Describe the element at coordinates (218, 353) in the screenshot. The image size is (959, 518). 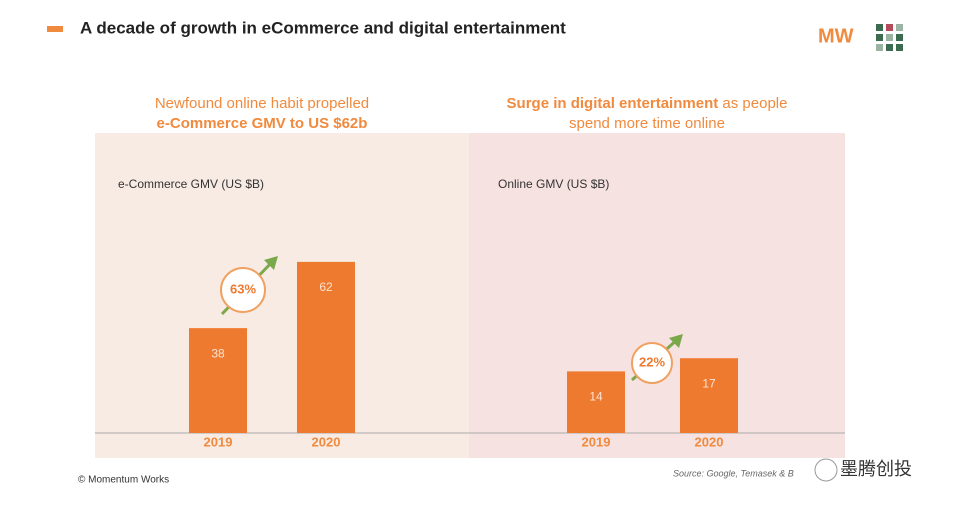
I see `value-label: 38` at that location.